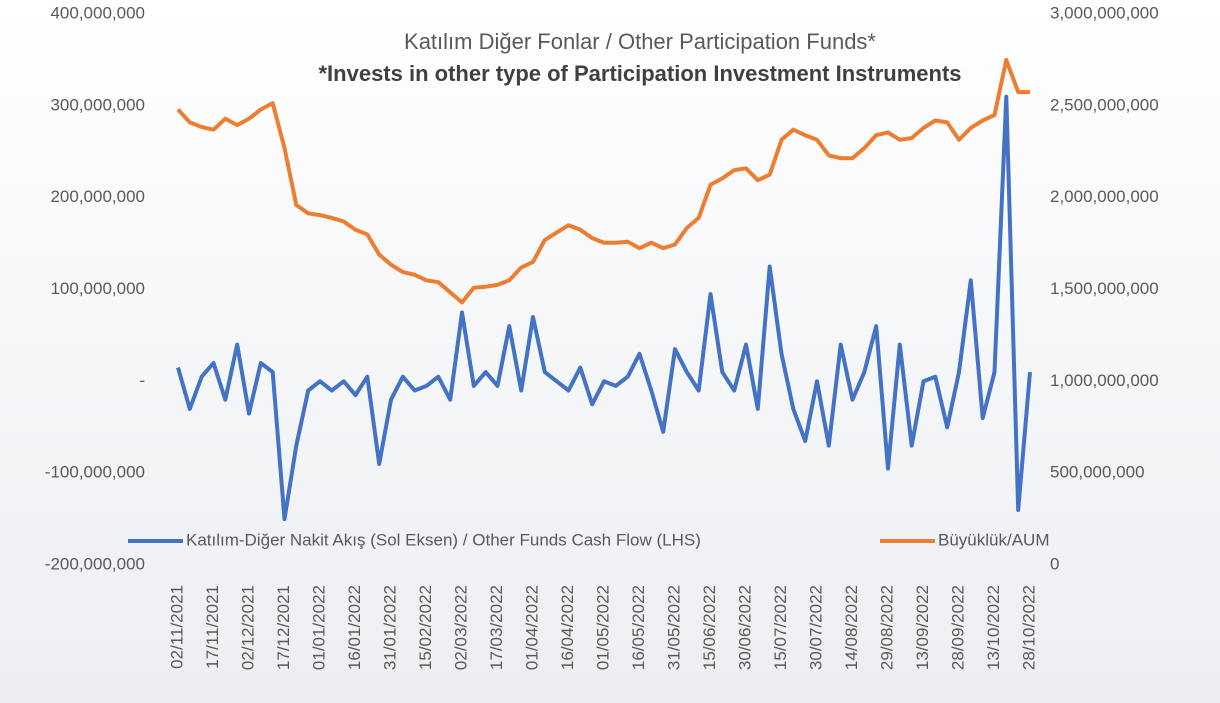 This screenshot has width=1220, height=703. What do you see at coordinates (602, 627) in the screenshot?
I see `x-tick-label: 01/05/2022` at bounding box center [602, 627].